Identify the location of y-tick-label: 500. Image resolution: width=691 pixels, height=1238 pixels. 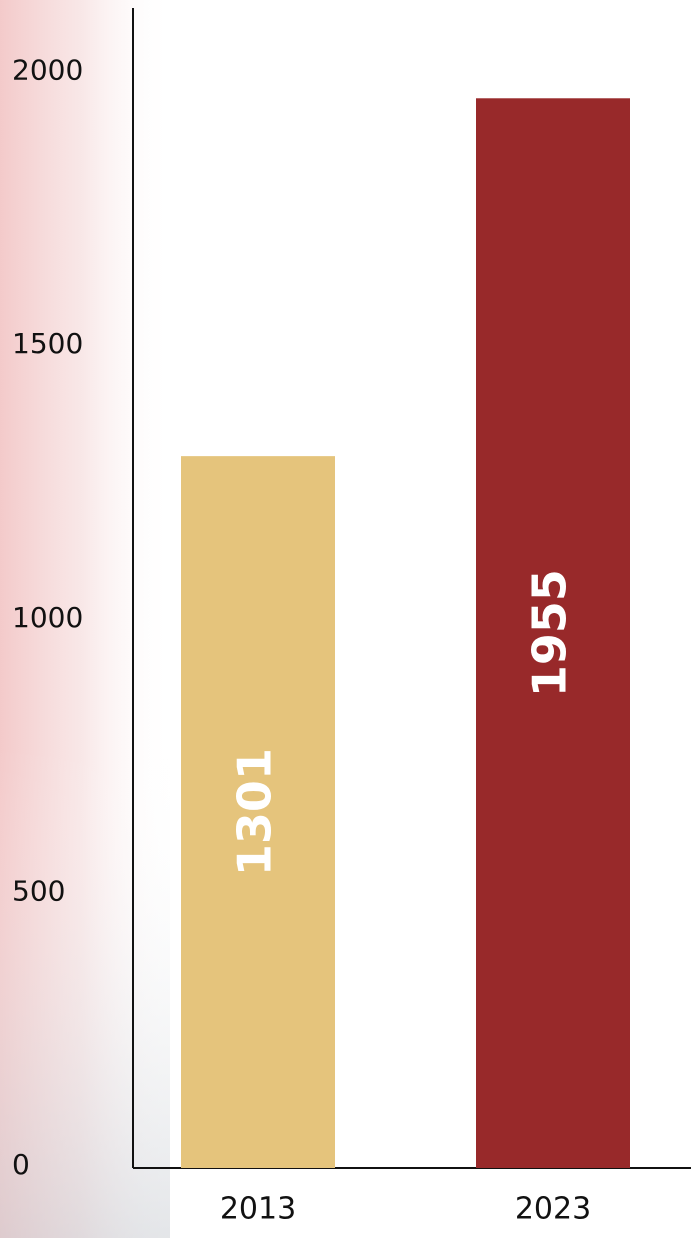
(38, 890).